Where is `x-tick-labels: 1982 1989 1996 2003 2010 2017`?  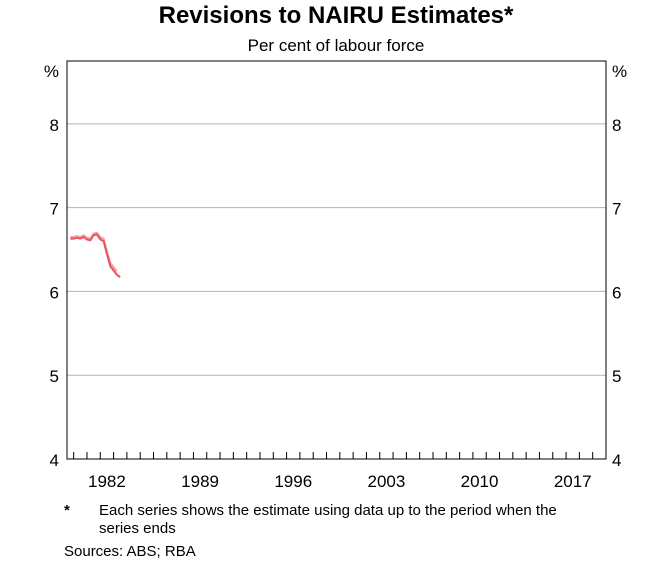 x-tick-labels: 1982 1989 1996 2003 2010 2017 is located at coordinates (340, 481).